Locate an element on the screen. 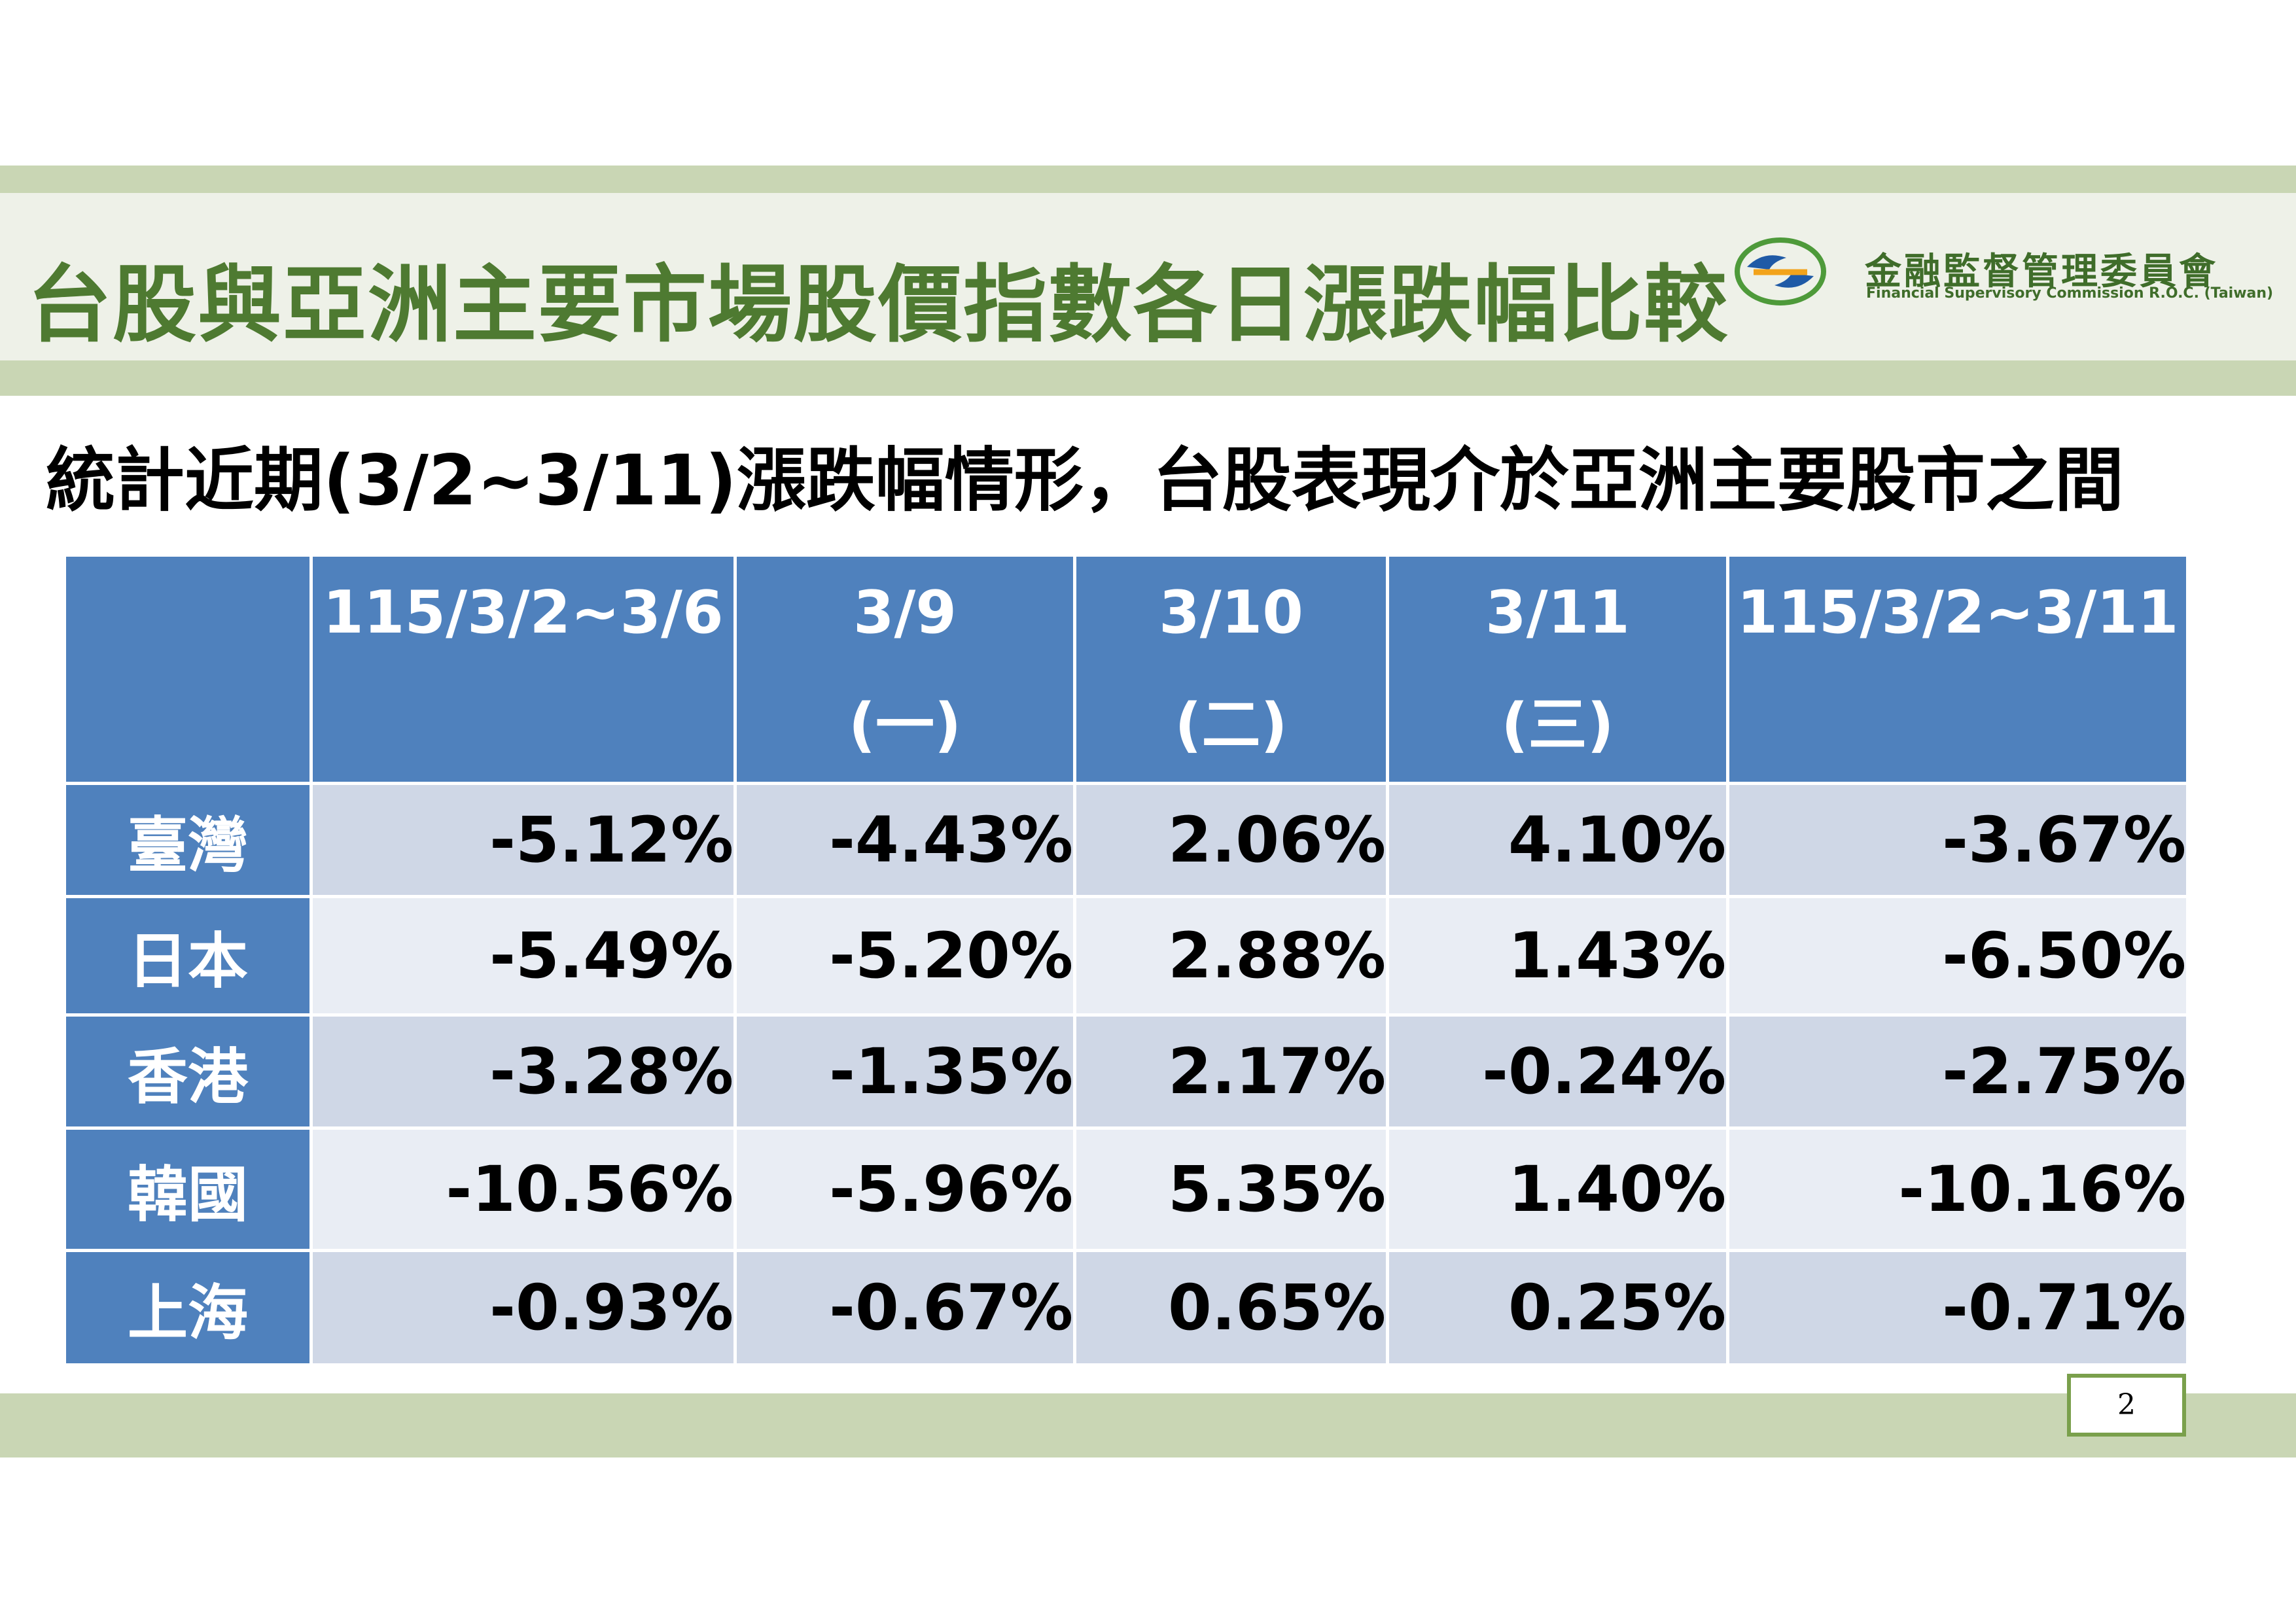 This screenshot has width=2296, height=1623. header-sublabel: (二) is located at coordinates (1231, 725).